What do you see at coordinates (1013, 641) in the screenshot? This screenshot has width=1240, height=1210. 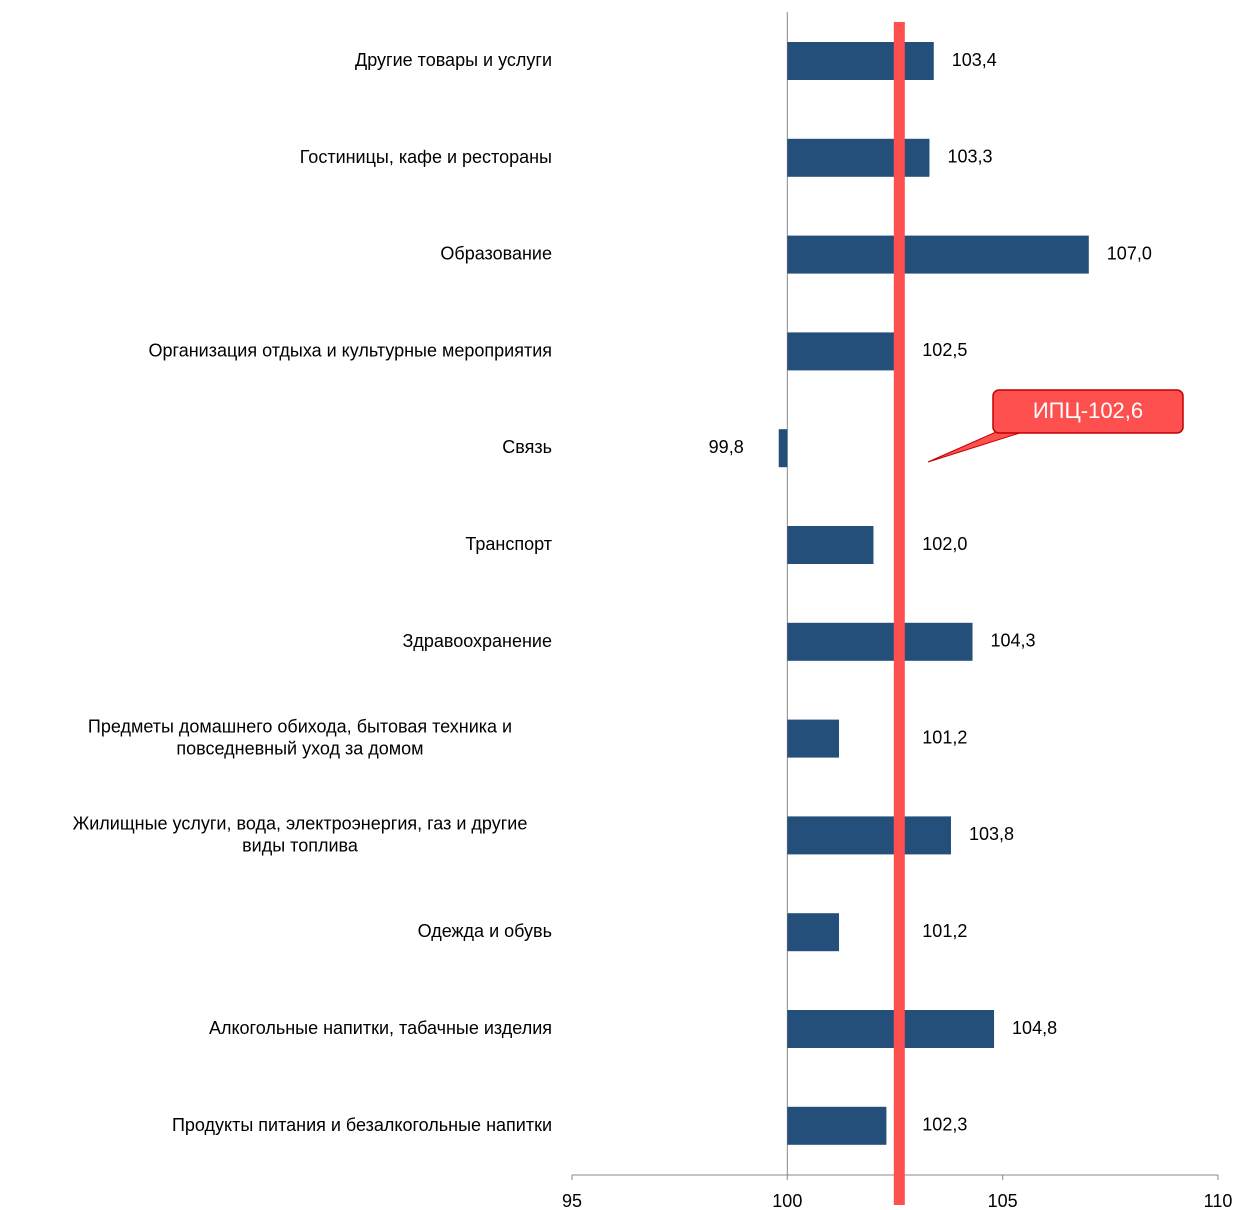 I see `data-label: 104,3` at bounding box center [1013, 641].